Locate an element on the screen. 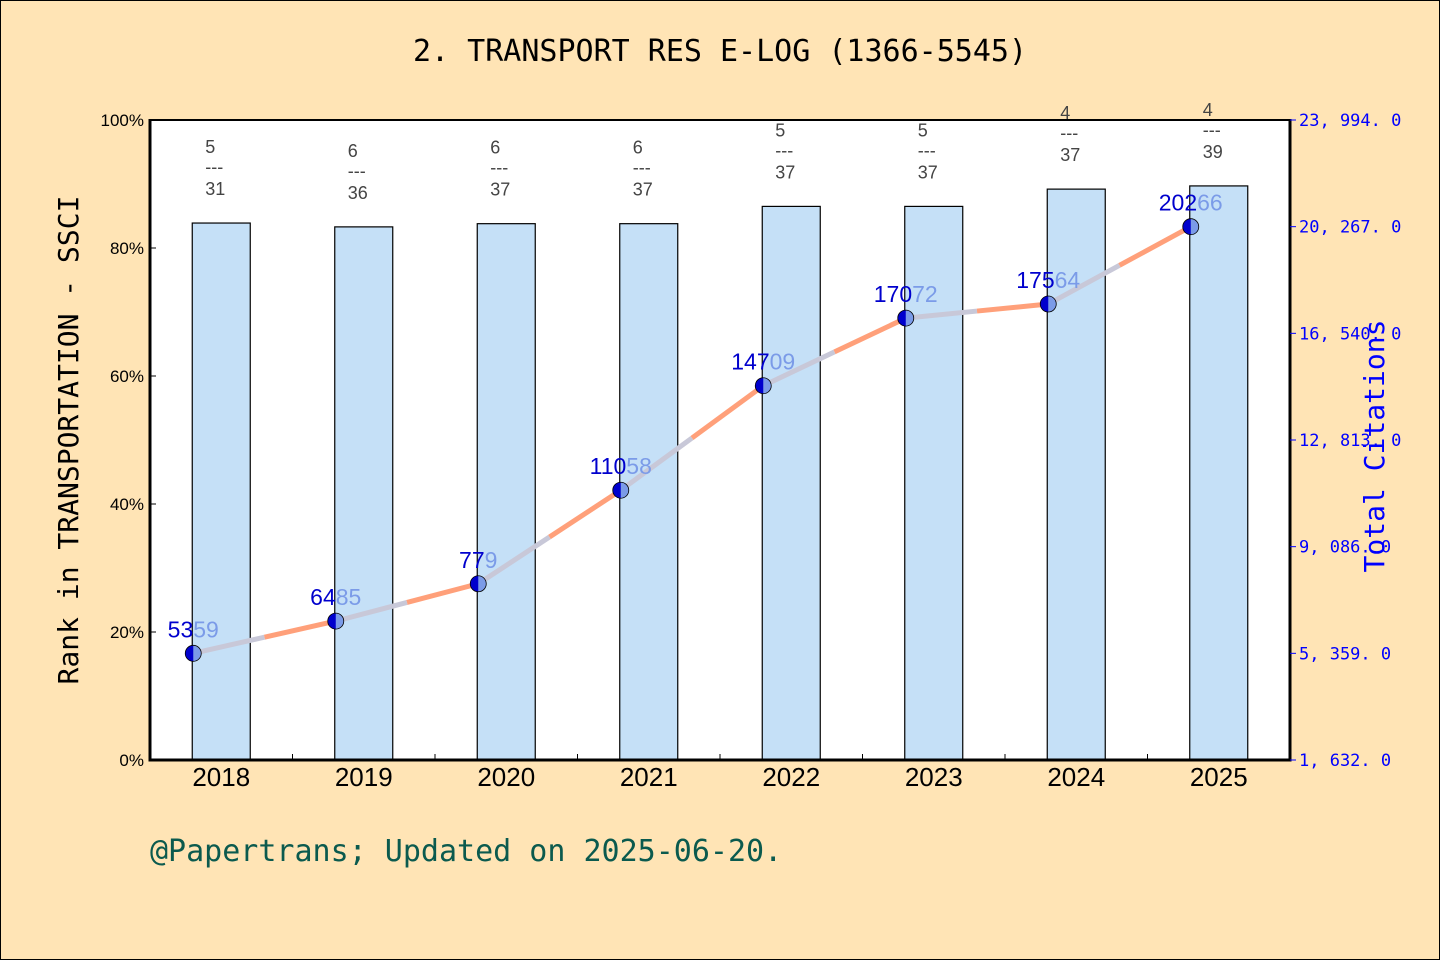 The height and width of the screenshot is (960, 1440). right-tick-label: 12, 813. 0 is located at coordinates (1350, 441).